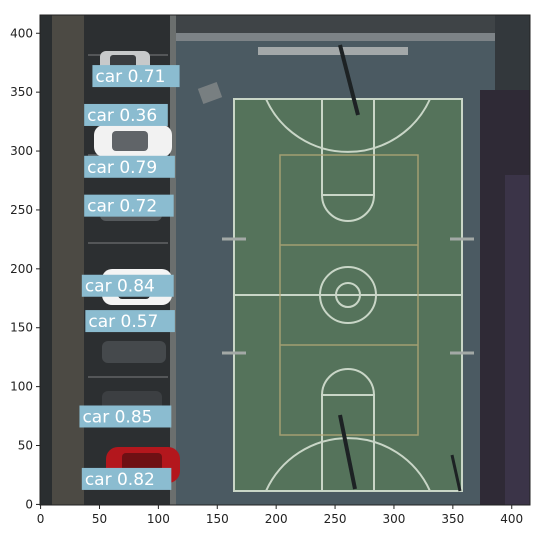 This screenshot has width=551, height=544. I want to click on y-tick-label: 250, so click(21, 210).